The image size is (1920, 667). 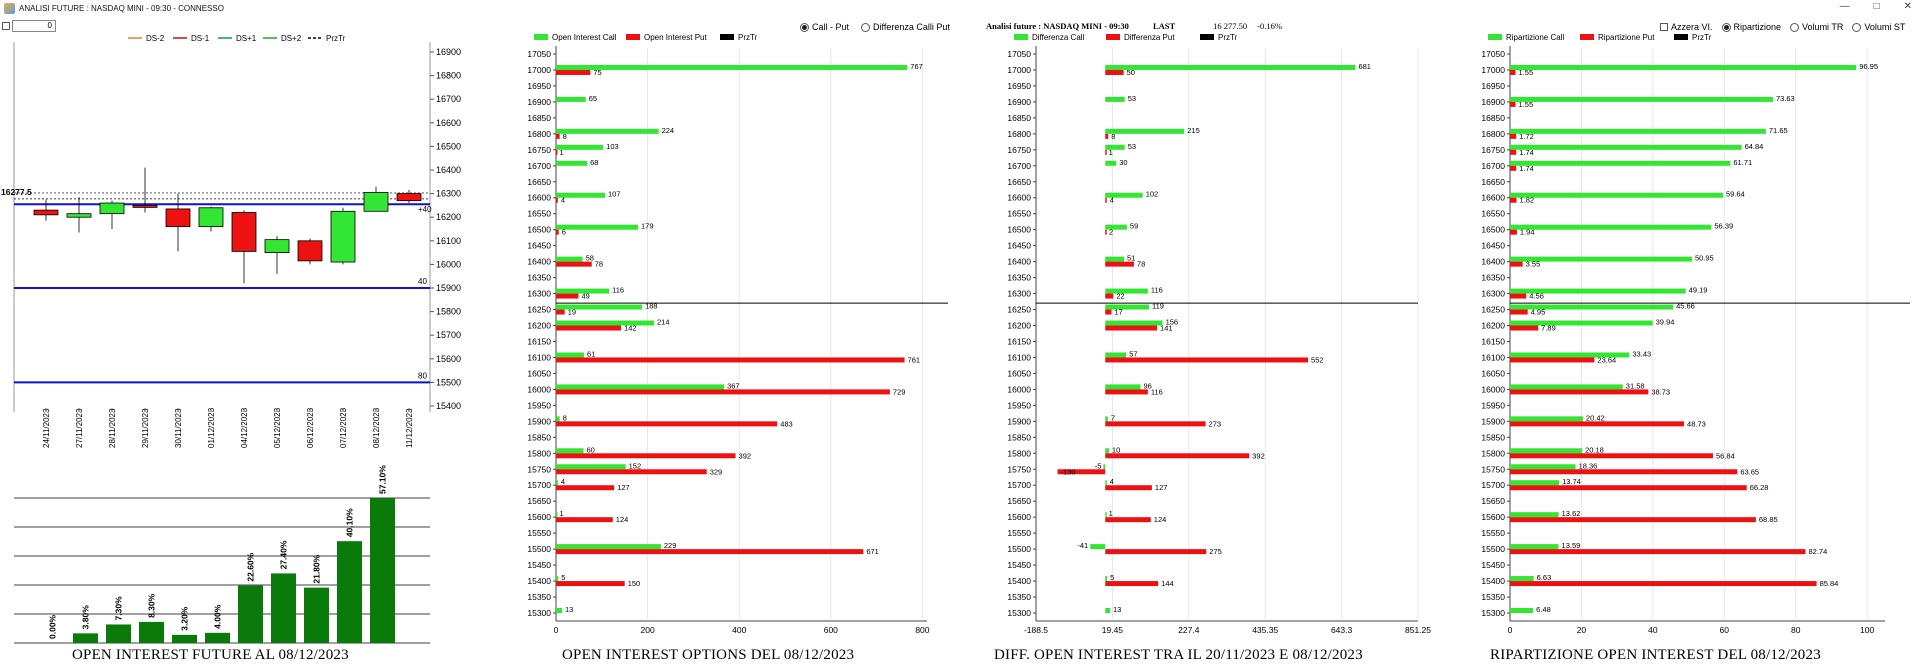 I want to click on maximize-icon: □, so click(x=1876, y=6).